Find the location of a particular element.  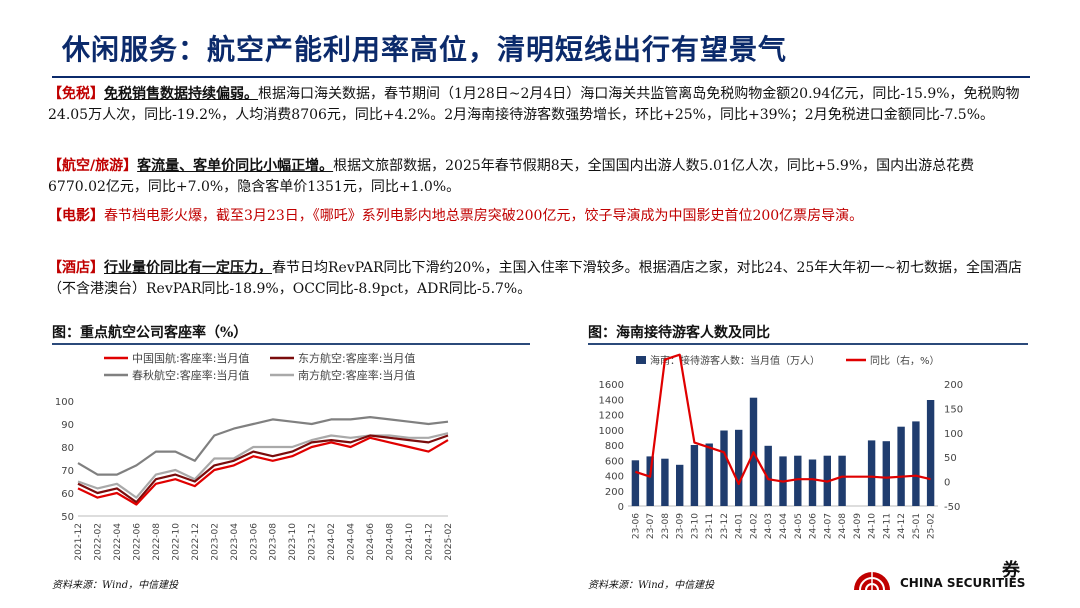

tag-movie: 【电影】 is located at coordinates (76, 216).